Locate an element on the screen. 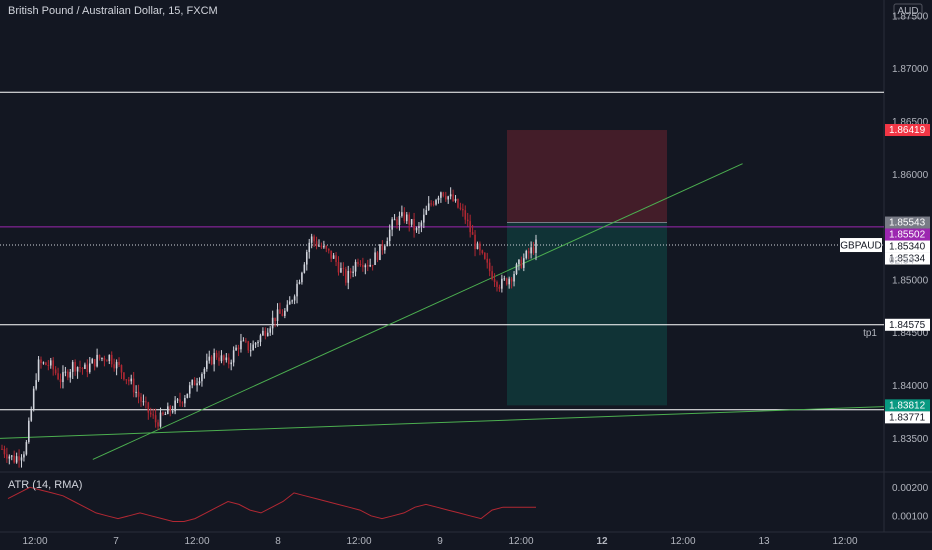 This screenshot has width=932, height=550. y-tick-label: 1.86000 is located at coordinates (910, 175).